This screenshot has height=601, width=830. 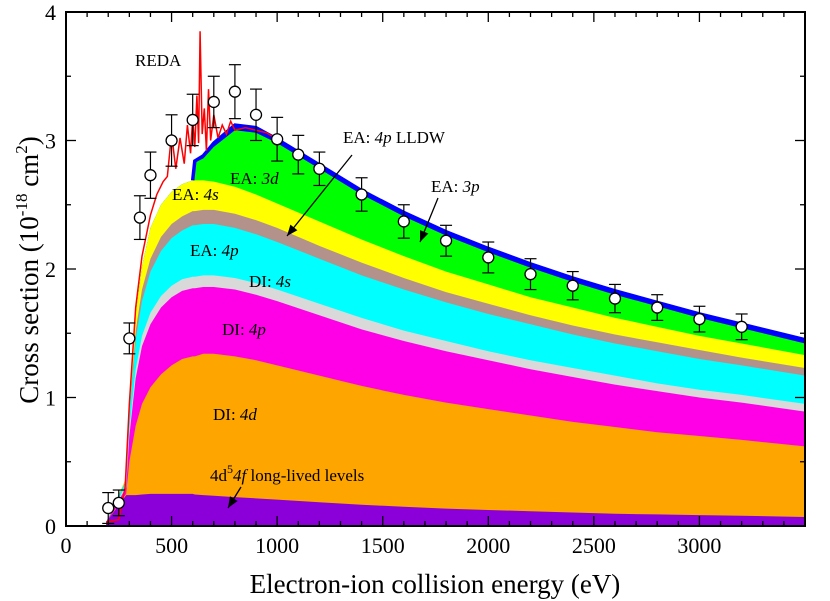 What do you see at coordinates (241, 475) in the screenshot?
I see `annotation-ll-orbital-f: 4f` at bounding box center [241, 475].